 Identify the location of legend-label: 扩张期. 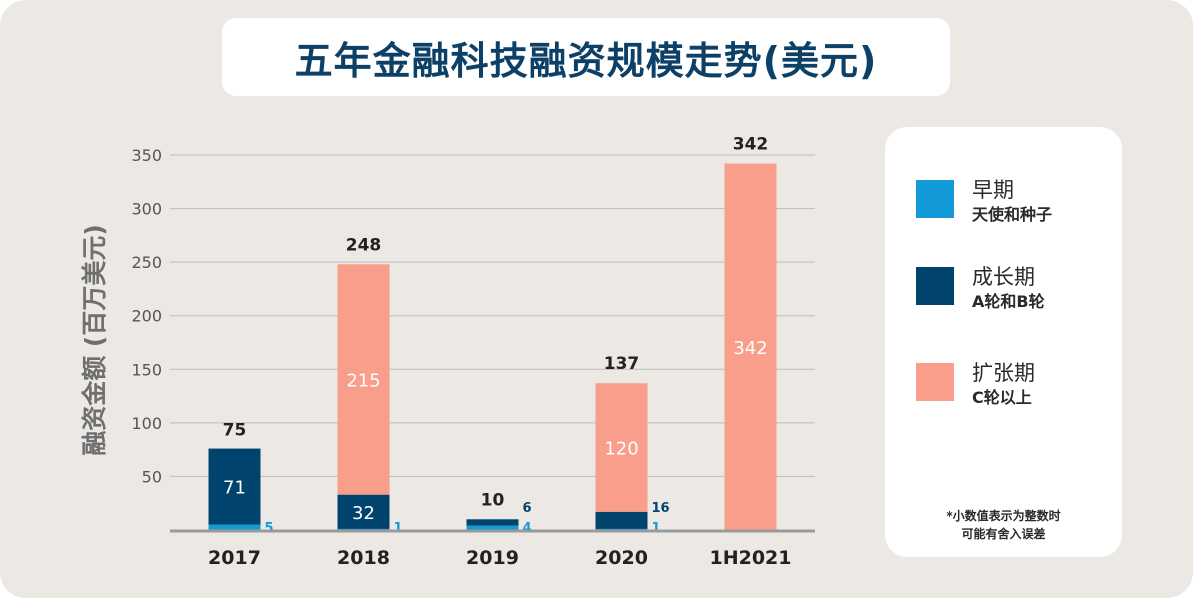
(1003, 373).